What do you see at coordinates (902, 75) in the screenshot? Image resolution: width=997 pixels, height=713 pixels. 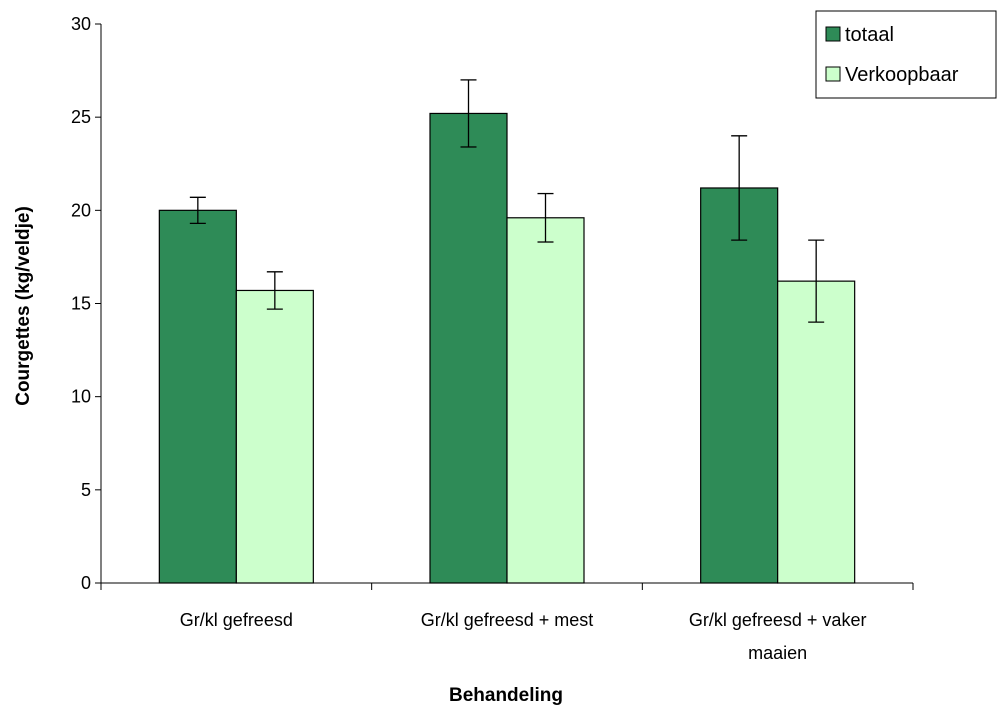 I see `legend-label: Verkoopbaar` at bounding box center [902, 75].